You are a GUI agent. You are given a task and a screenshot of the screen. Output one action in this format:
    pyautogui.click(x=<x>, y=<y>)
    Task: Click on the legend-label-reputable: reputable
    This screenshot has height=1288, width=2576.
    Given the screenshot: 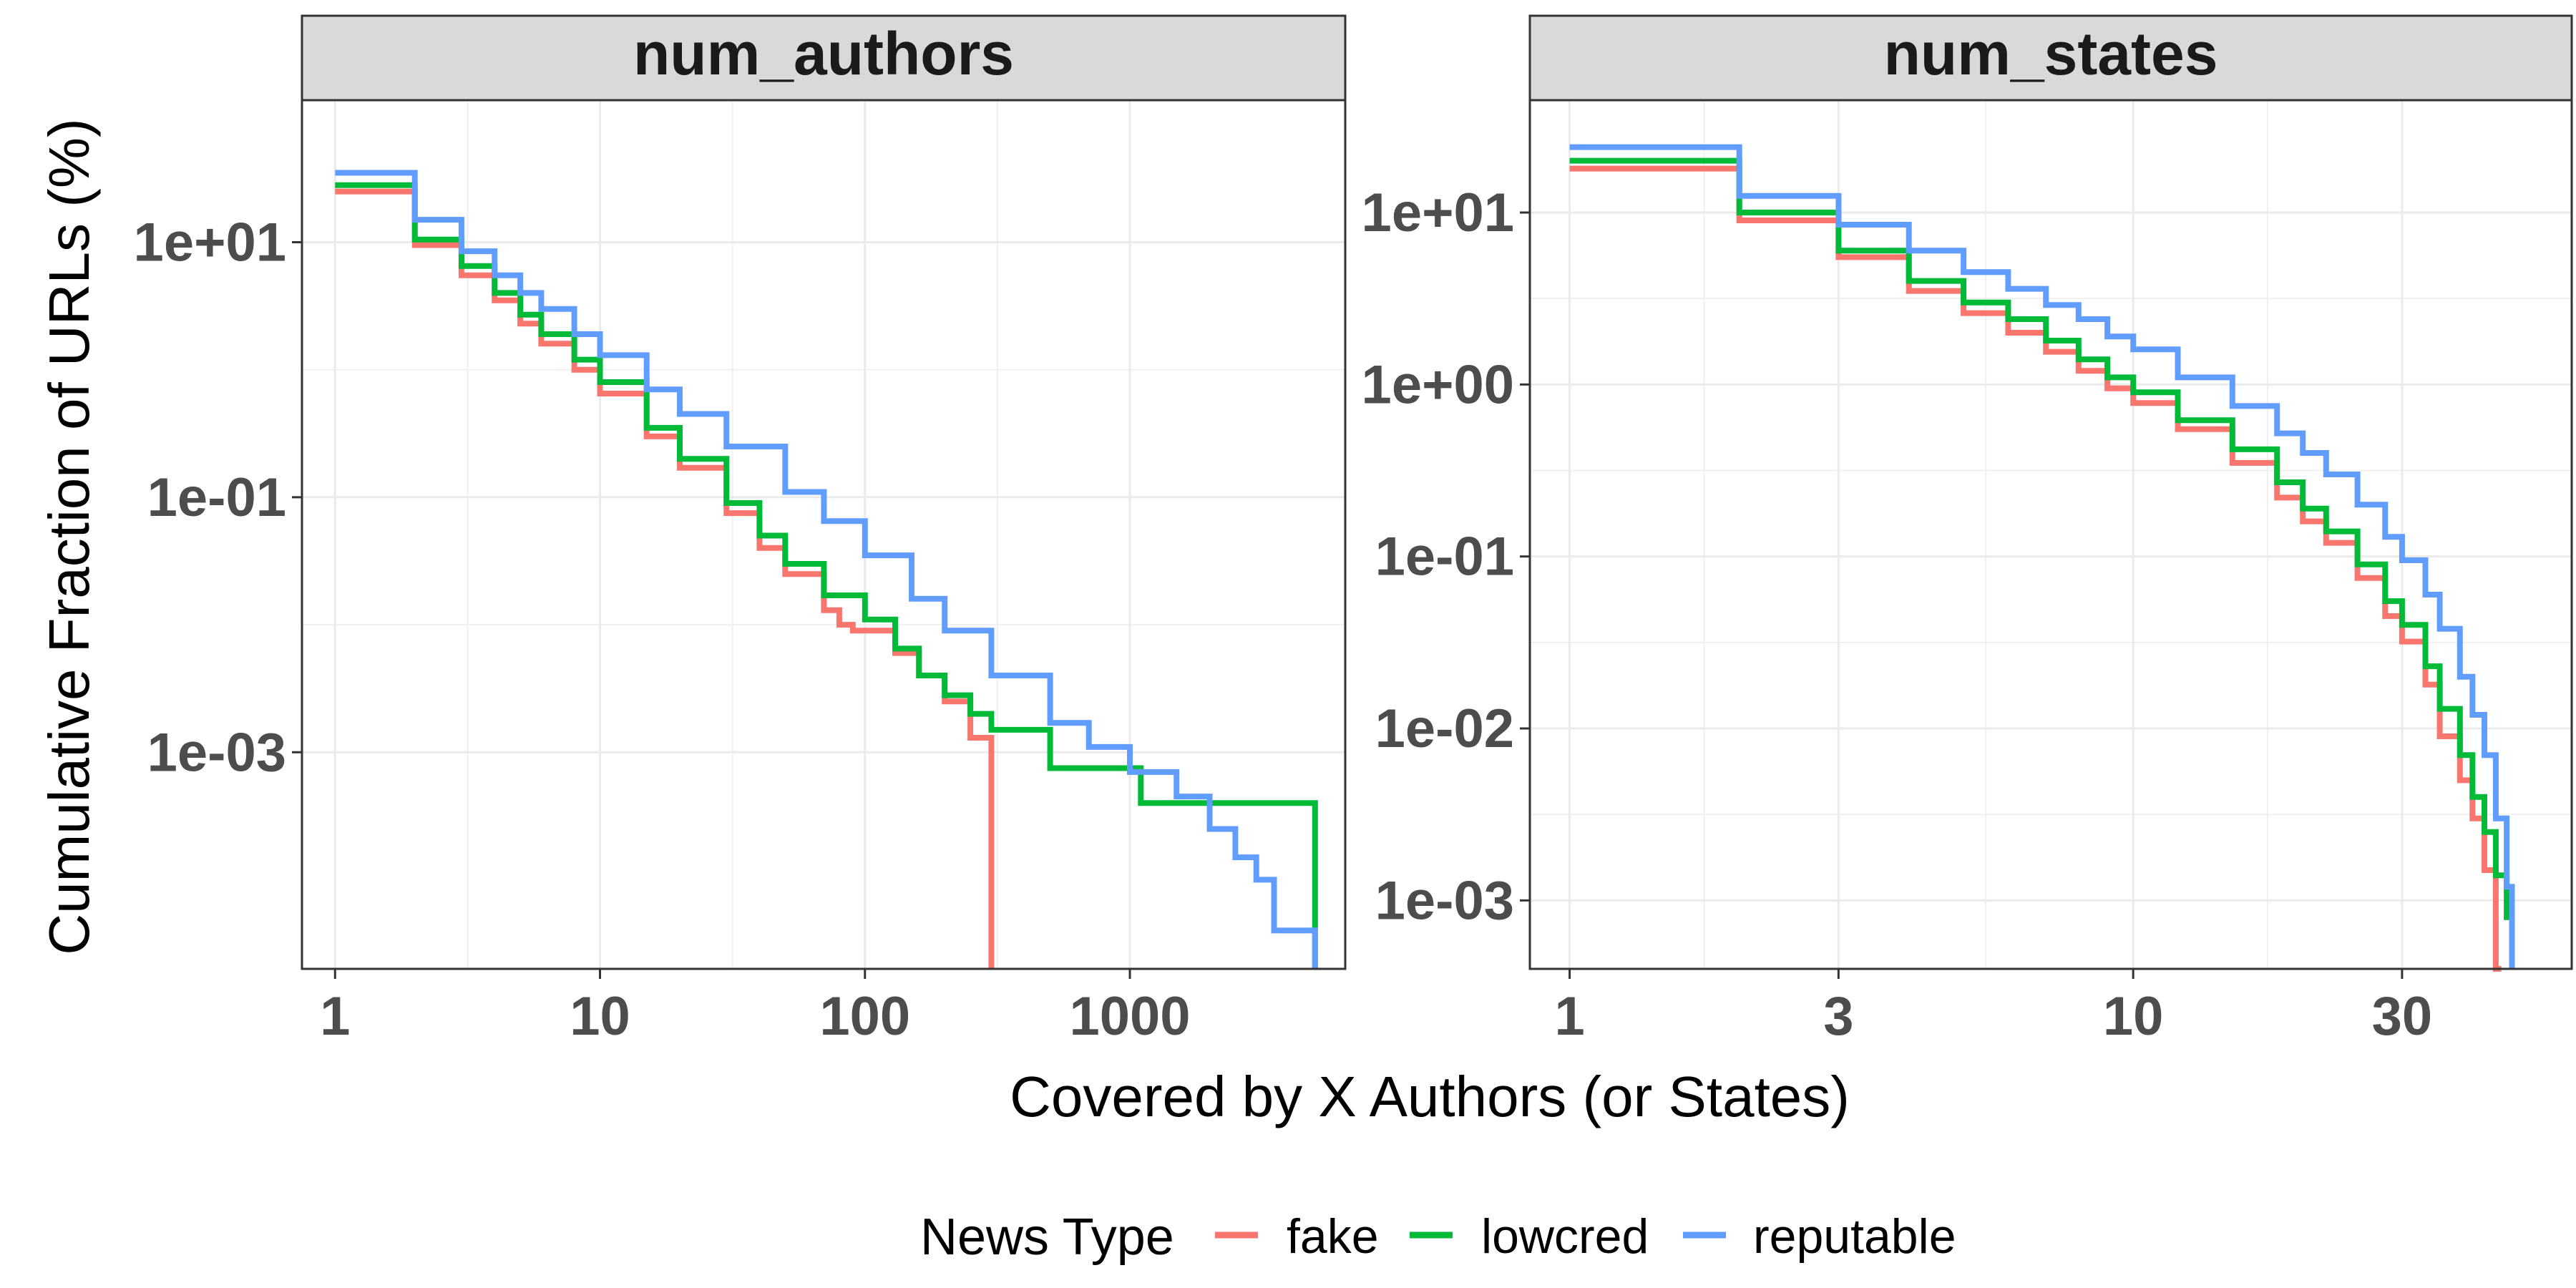 What is the action you would take?
    pyautogui.click(x=1854, y=1236)
    